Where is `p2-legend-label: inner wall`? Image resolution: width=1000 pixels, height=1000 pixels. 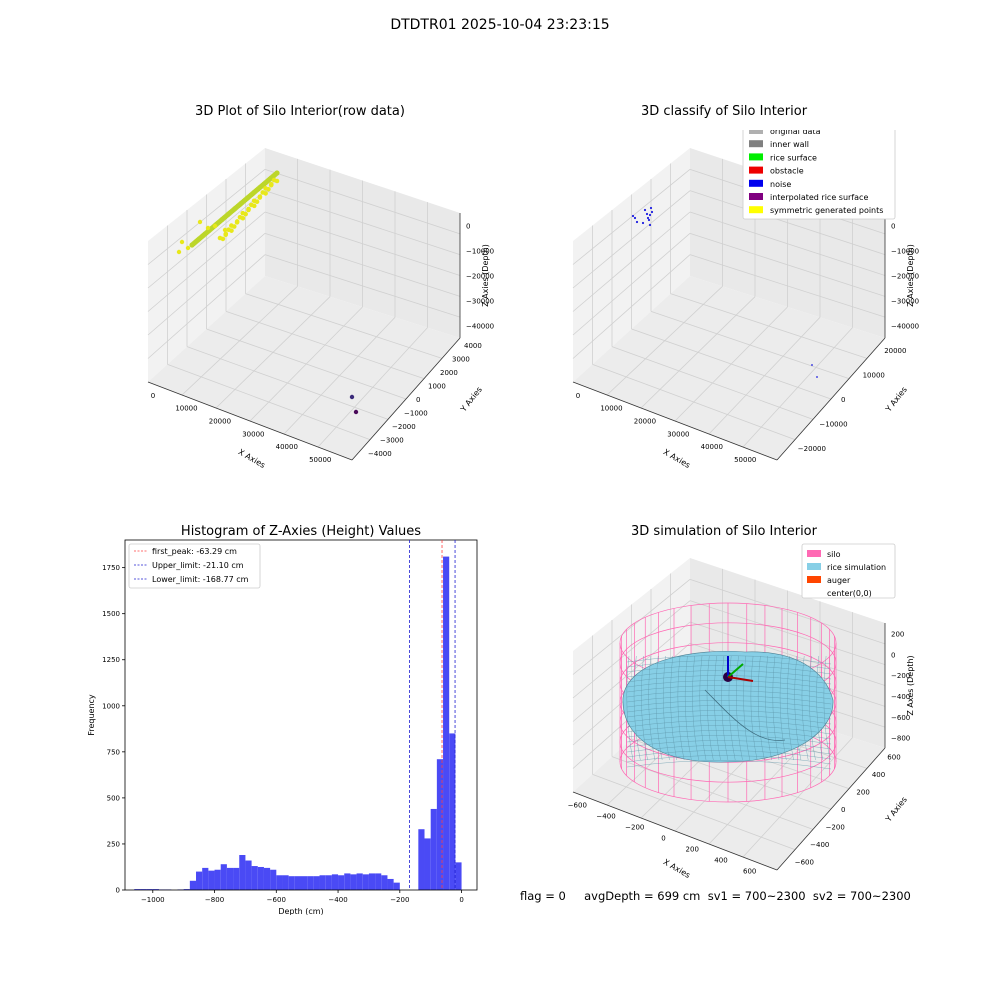
p2-legend-label: inner wall is located at coordinates (789, 144).